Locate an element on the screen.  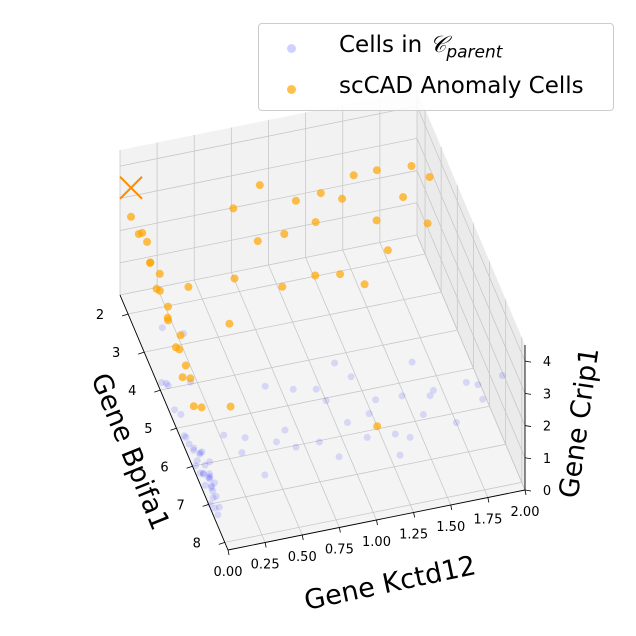
cross-marker is located at coordinates (131, 188).